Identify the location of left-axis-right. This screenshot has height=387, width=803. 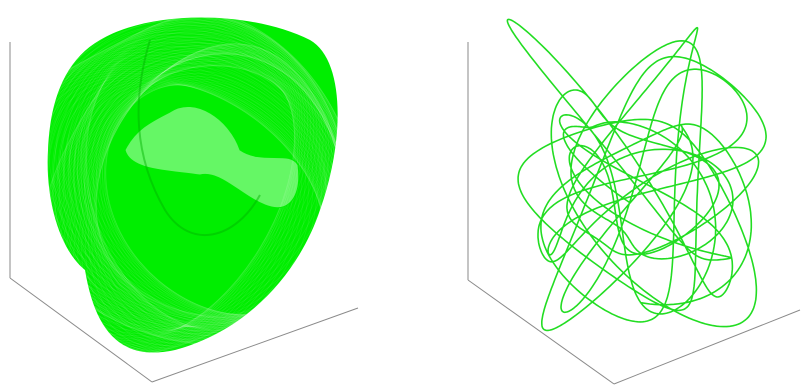
(255, 345).